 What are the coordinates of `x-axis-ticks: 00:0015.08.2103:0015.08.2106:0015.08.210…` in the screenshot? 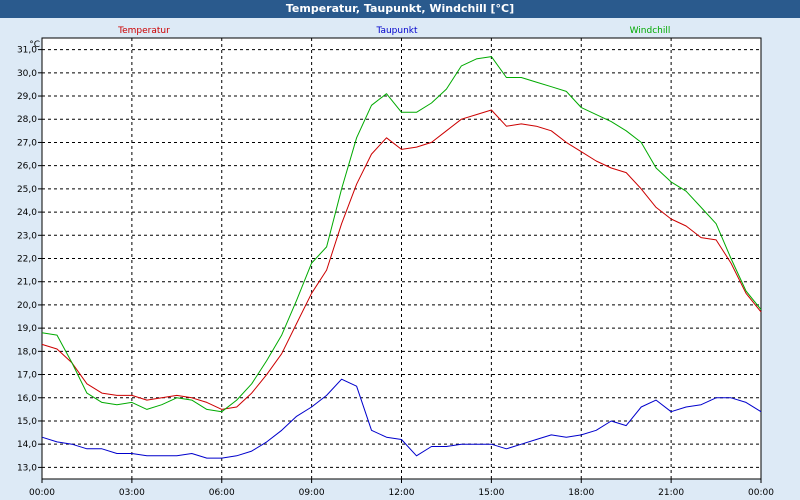 It's located at (401, 488).